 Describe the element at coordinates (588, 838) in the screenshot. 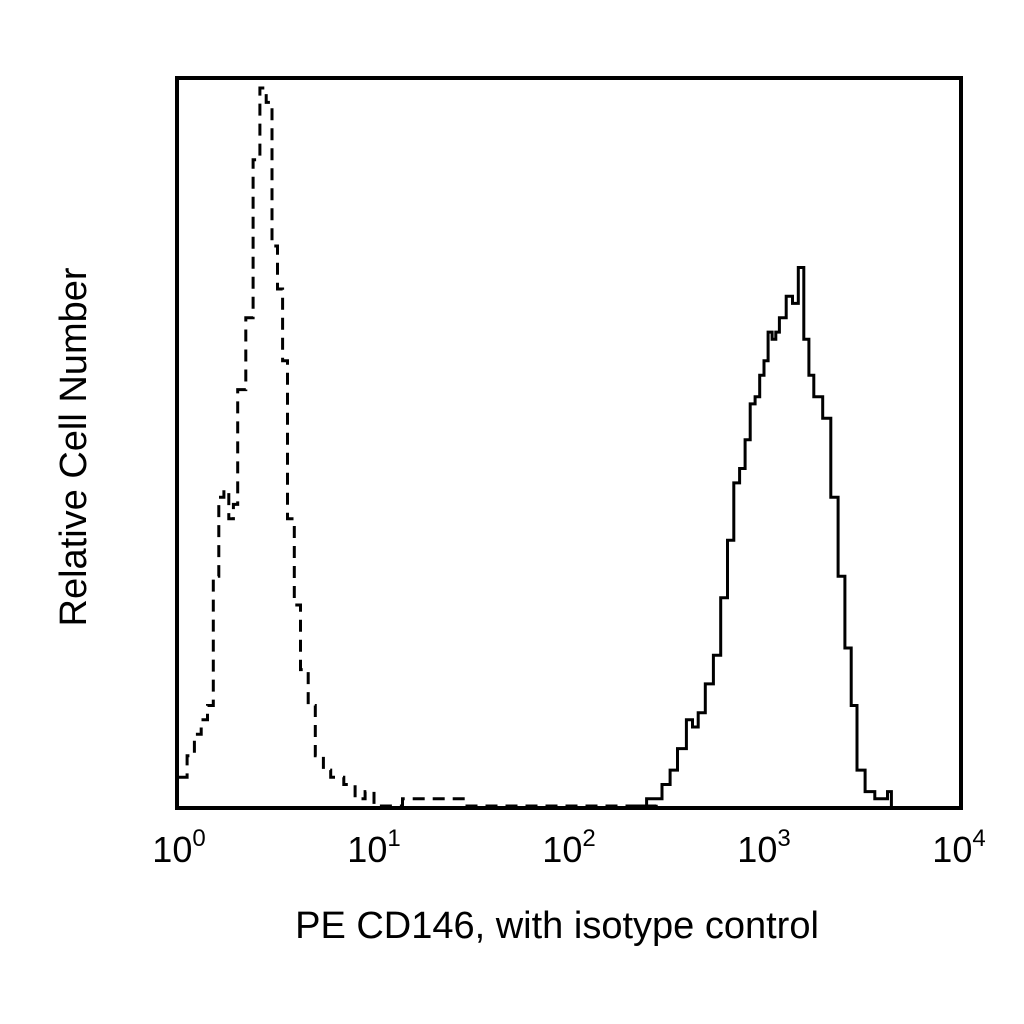

I see `x-tick-exponent: 2` at that location.